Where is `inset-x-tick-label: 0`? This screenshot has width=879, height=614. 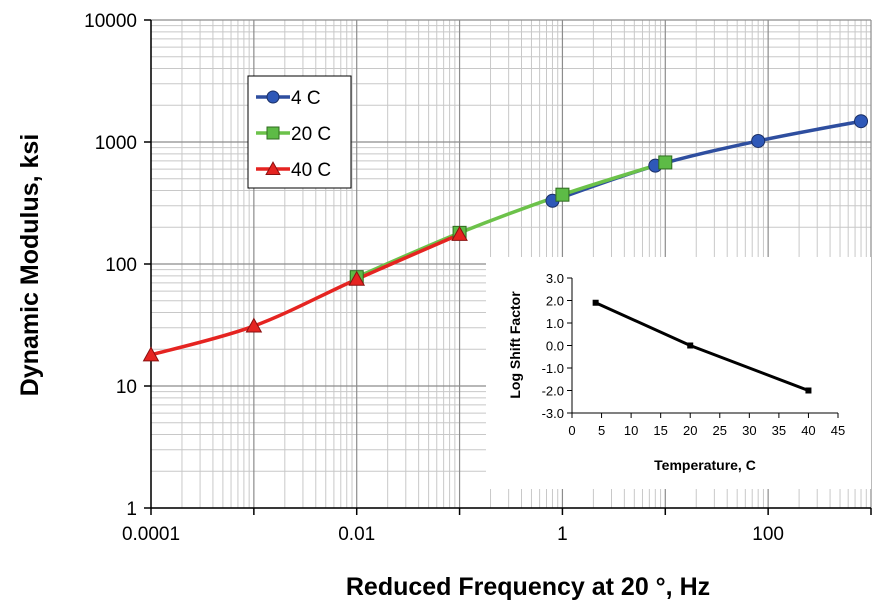
inset-x-tick-label: 0 is located at coordinates (571, 430).